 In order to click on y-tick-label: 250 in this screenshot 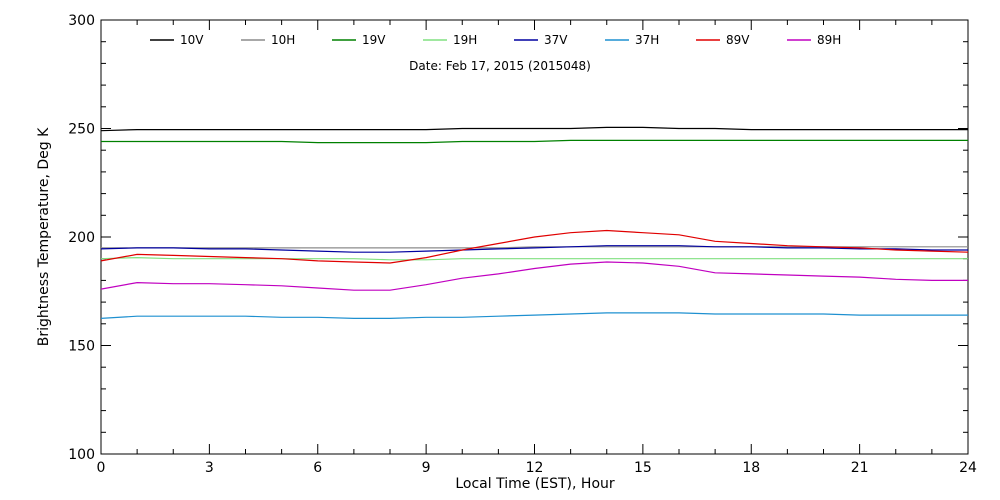, I will do `click(81, 130)`.